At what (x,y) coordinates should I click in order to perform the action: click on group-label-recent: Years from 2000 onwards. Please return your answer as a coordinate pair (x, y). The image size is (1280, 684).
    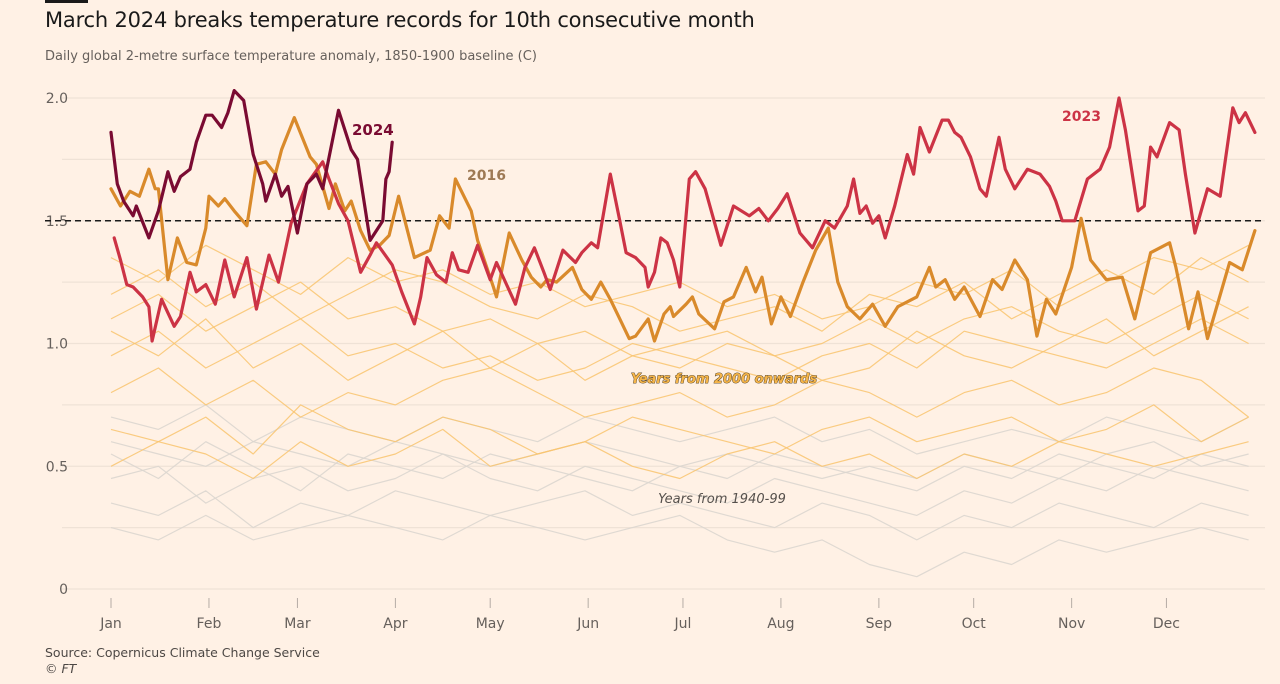
    Looking at the image, I should click on (724, 379).